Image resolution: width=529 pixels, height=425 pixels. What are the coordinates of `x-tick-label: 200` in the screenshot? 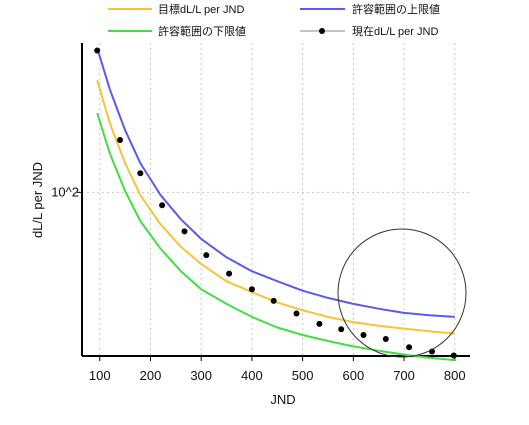 It's located at (151, 375).